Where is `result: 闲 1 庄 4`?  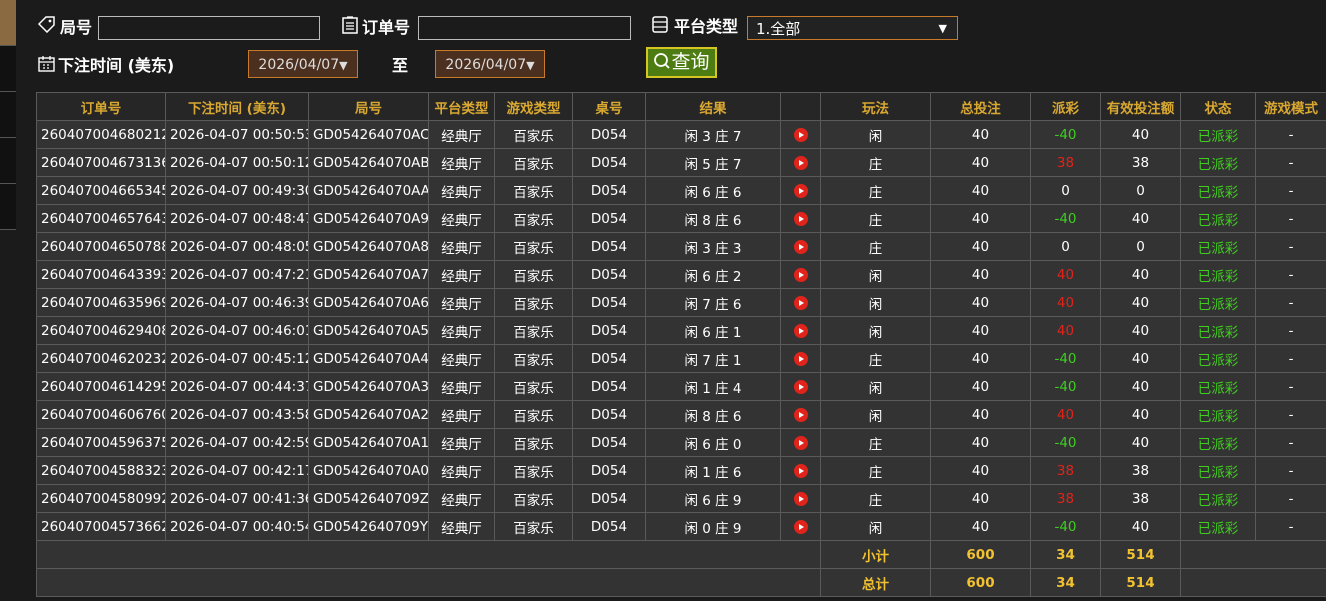 result: 闲 1 庄 4 is located at coordinates (713, 386).